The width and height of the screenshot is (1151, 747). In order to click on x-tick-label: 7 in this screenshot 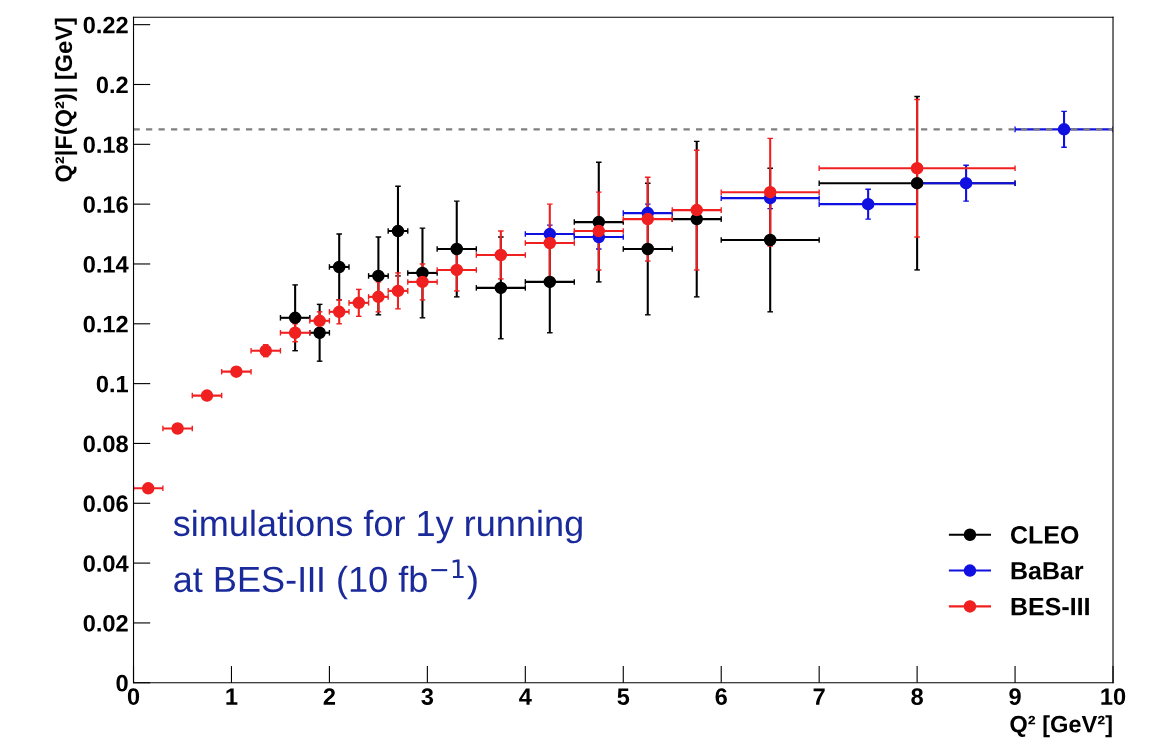, I will do `click(819, 696)`.